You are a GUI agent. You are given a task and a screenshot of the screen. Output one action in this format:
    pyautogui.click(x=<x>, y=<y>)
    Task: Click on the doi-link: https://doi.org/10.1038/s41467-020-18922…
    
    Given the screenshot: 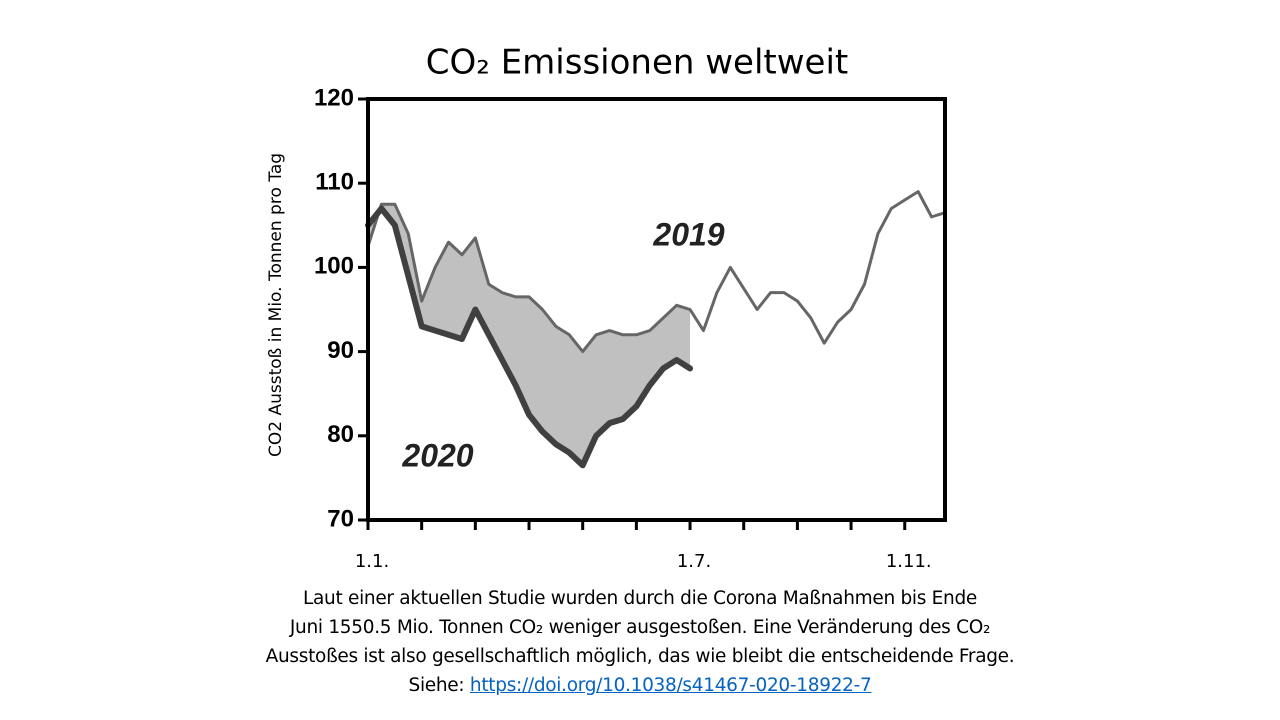 What is the action you would take?
    pyautogui.click(x=670, y=685)
    